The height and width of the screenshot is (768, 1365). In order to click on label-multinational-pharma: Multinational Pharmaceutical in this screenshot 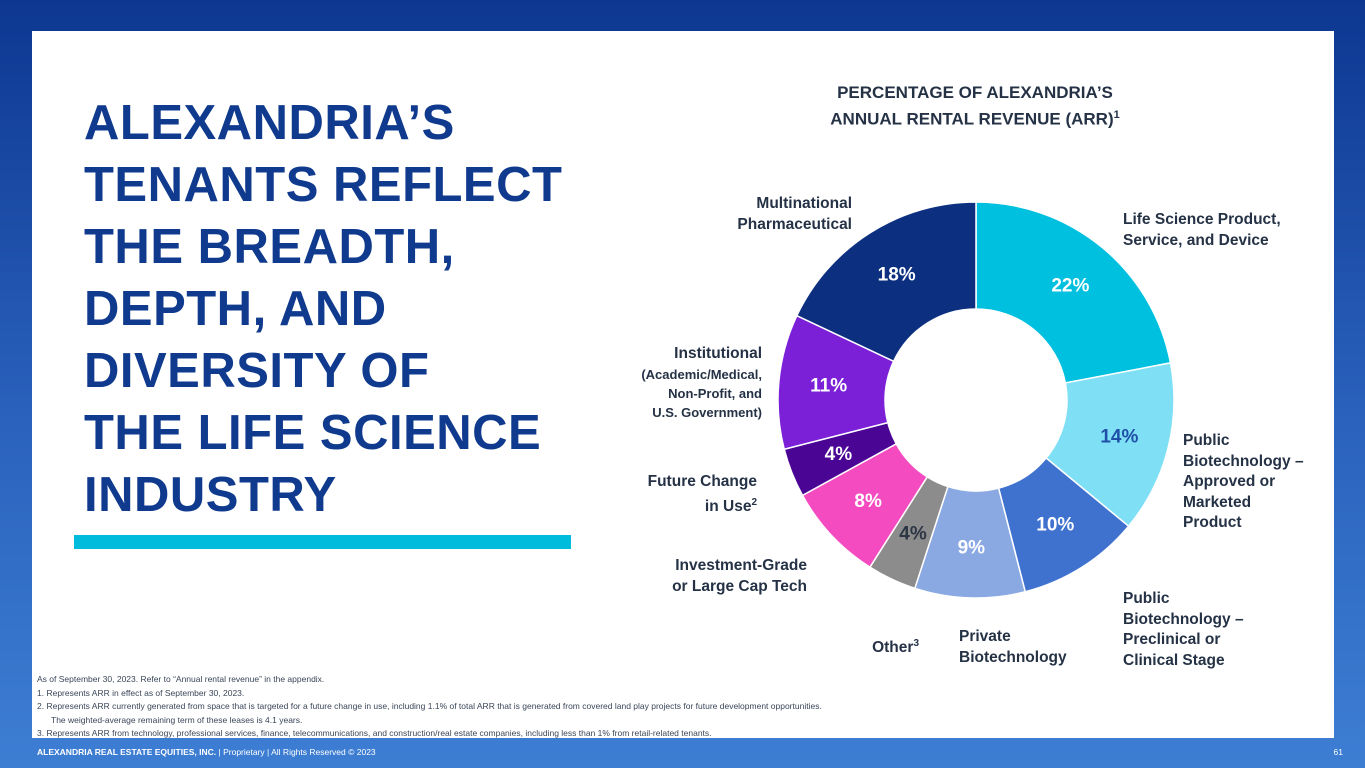, I will do `click(794, 214)`.